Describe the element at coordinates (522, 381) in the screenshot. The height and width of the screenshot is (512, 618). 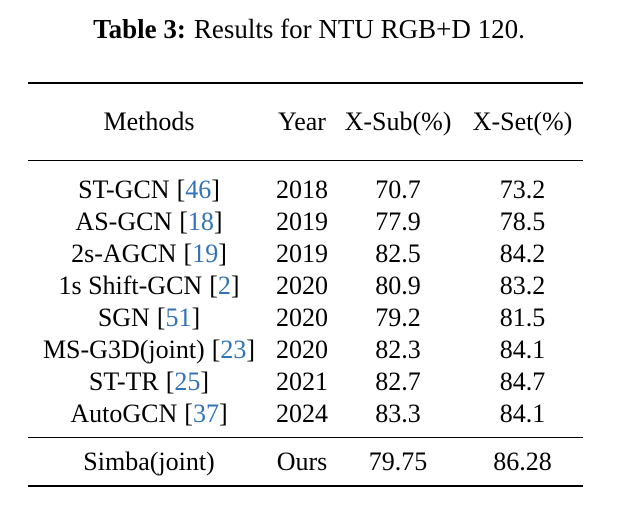
I see `xset-cell: 84.7` at that location.